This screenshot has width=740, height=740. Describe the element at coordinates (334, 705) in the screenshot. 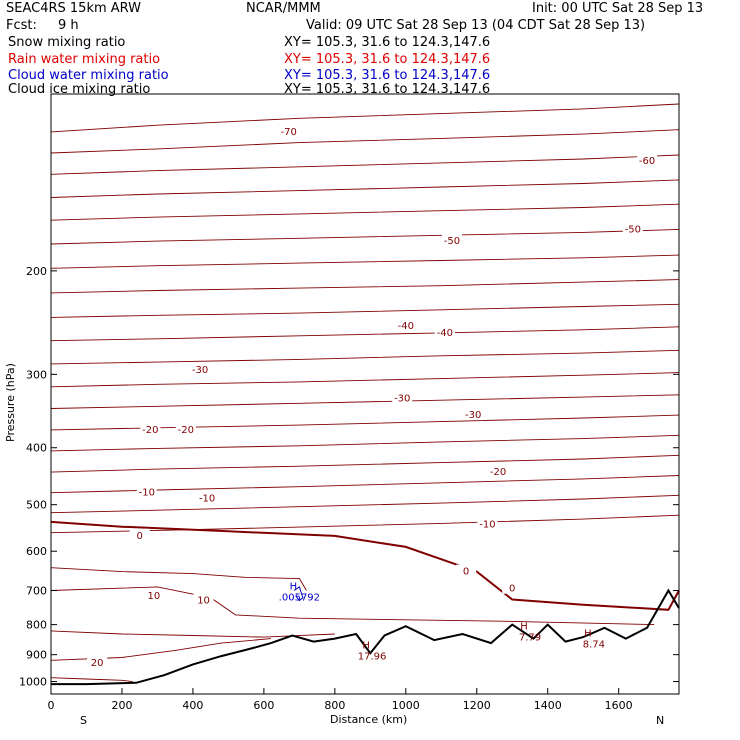

I see `x-tick-label: 800` at that location.